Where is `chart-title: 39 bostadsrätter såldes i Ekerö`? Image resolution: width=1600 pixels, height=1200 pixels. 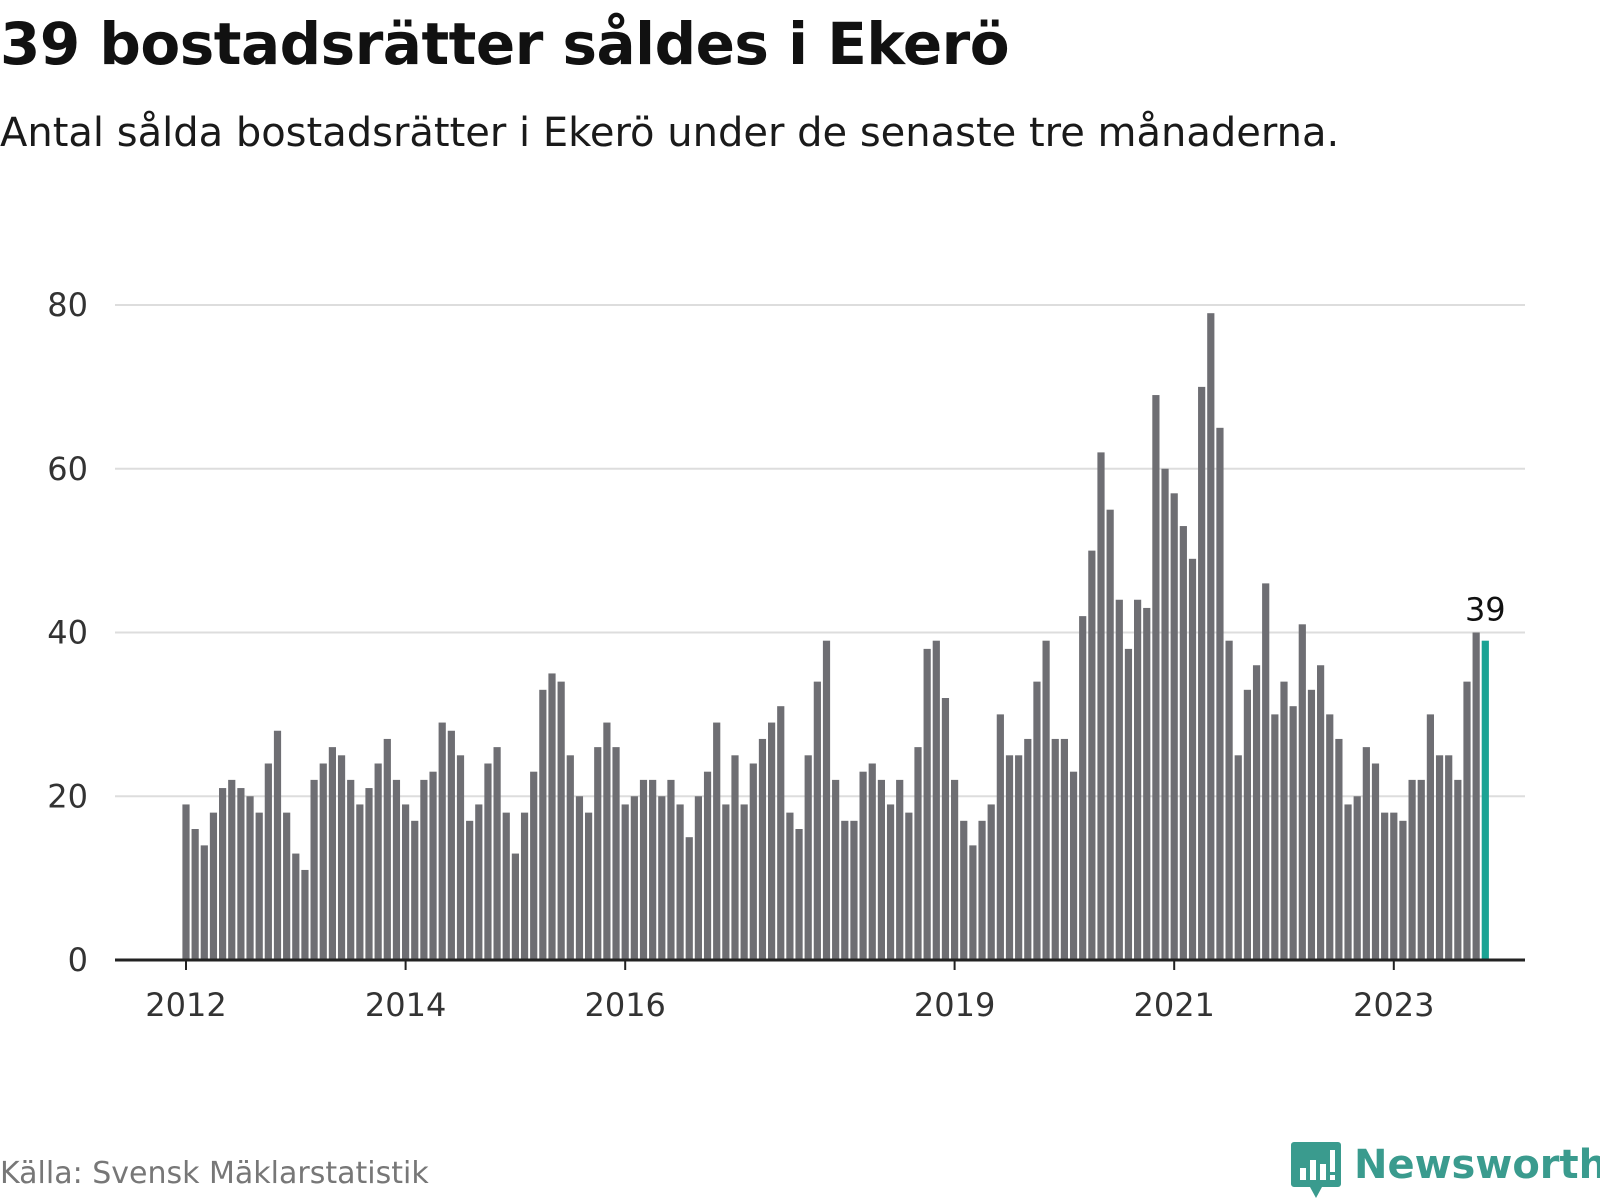
chart-title: 39 bostadsrätter såldes i Ekerö is located at coordinates (505, 44).